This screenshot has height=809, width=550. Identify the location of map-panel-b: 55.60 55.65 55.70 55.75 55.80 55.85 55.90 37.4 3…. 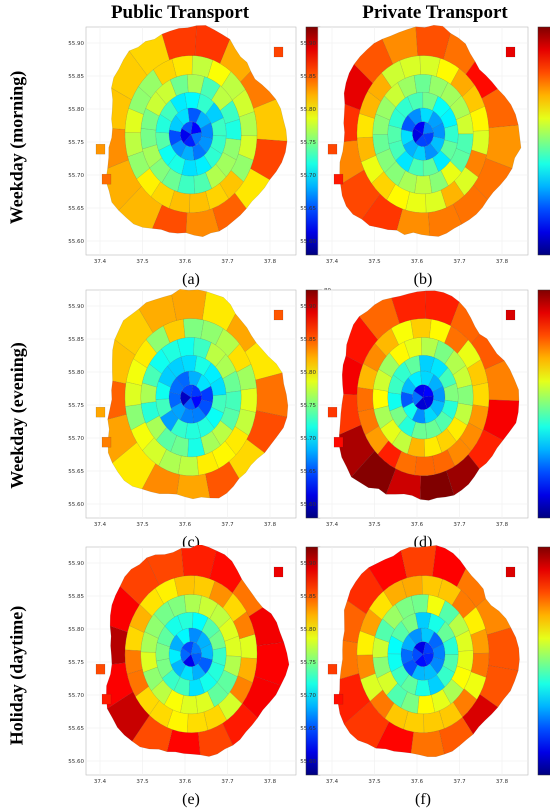
(423, 147).